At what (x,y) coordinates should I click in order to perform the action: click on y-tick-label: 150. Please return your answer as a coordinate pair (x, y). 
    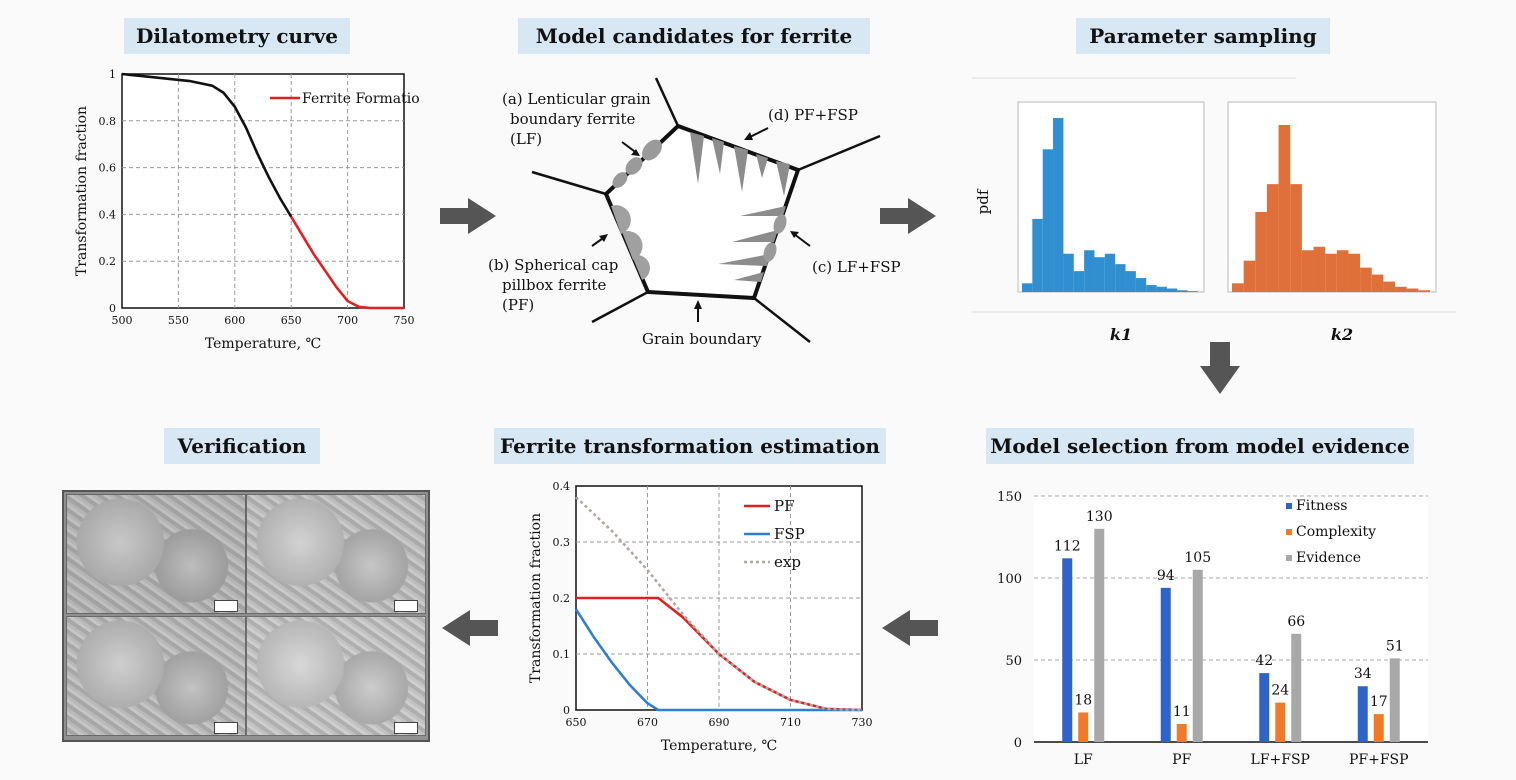
    Looking at the image, I should click on (1009, 497).